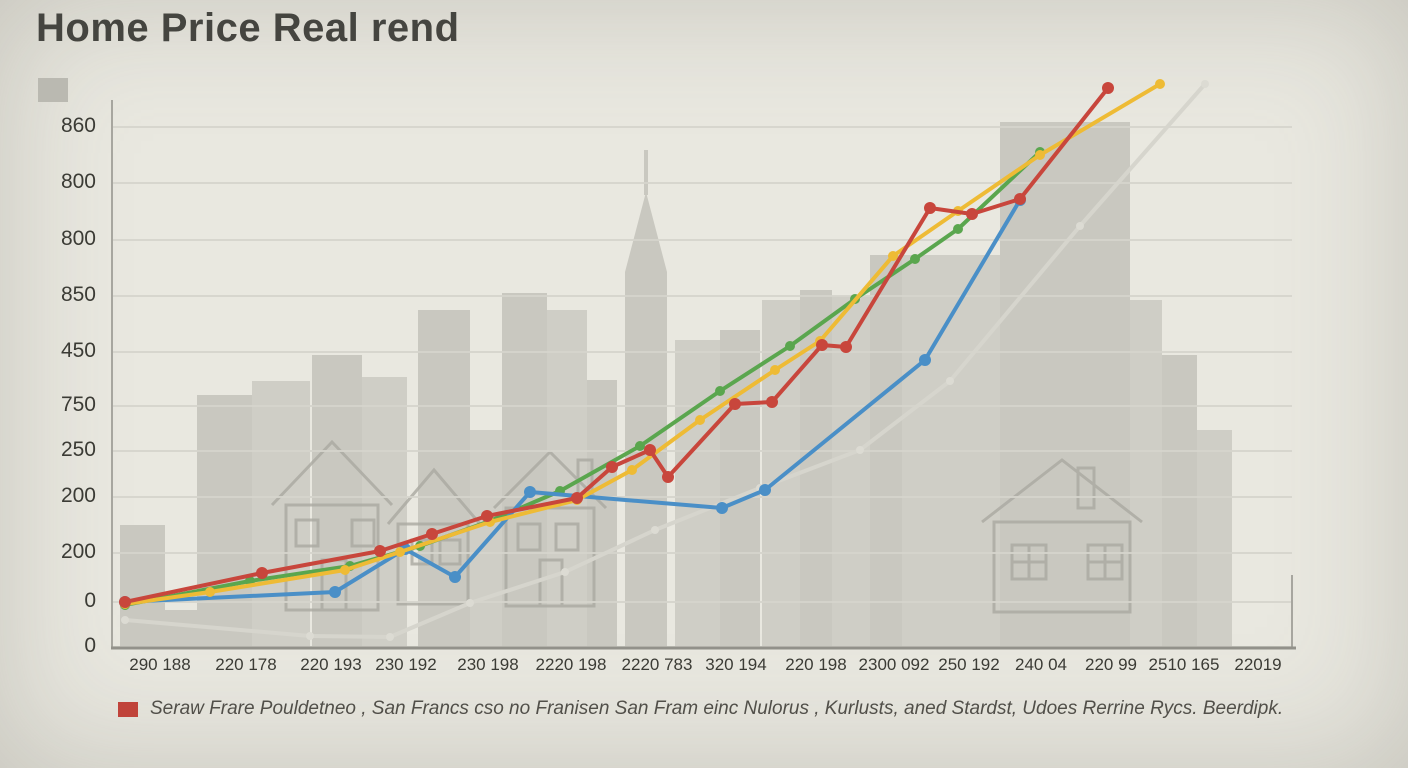  I want to click on x-tick-label: 220 178, so click(246, 664).